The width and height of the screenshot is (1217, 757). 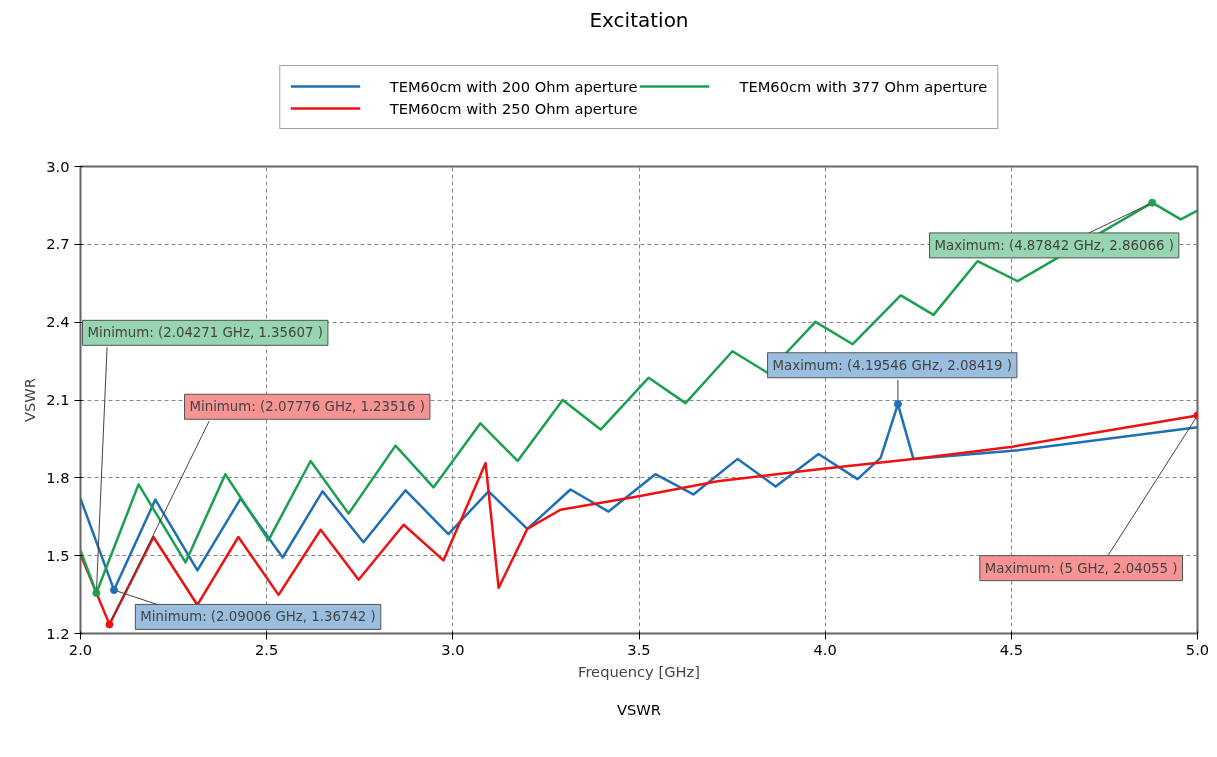 I want to click on x-tick-label: 3.0, so click(x=453, y=649).